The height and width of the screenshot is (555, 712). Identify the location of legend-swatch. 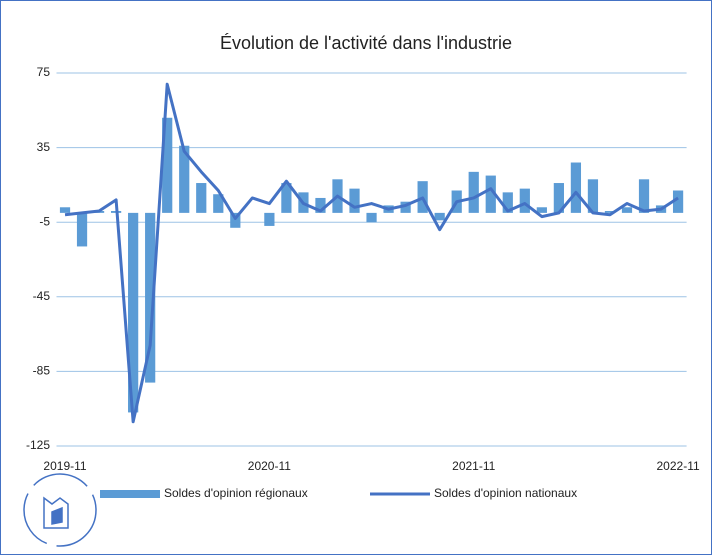
(130, 494).